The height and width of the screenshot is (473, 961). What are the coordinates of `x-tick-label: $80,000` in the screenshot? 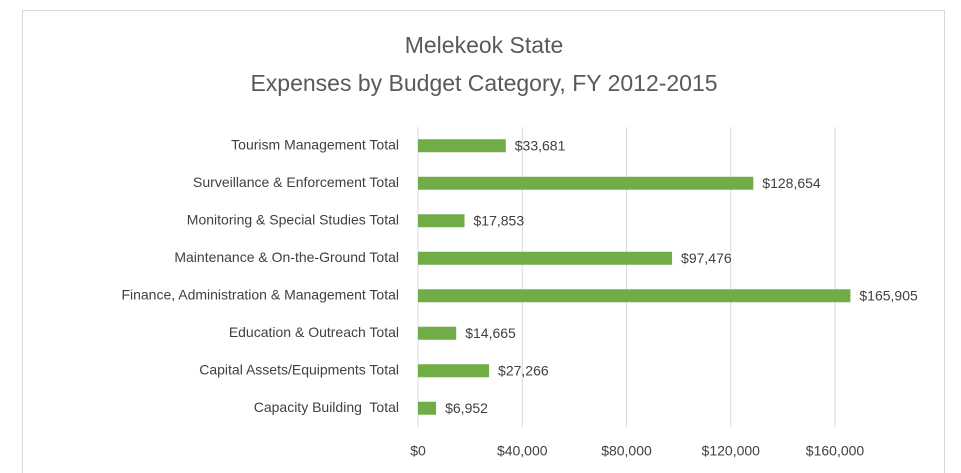 It's located at (626, 451).